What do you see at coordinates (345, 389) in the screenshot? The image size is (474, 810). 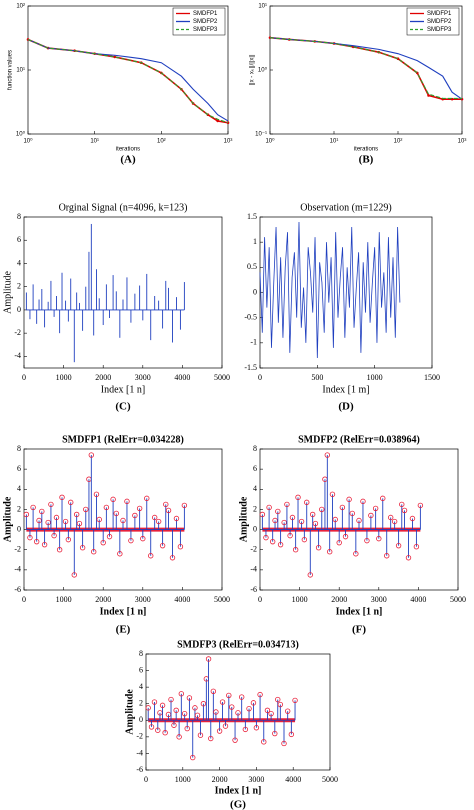 I see `x-axis-label: Index [1 m]` at bounding box center [345, 389].